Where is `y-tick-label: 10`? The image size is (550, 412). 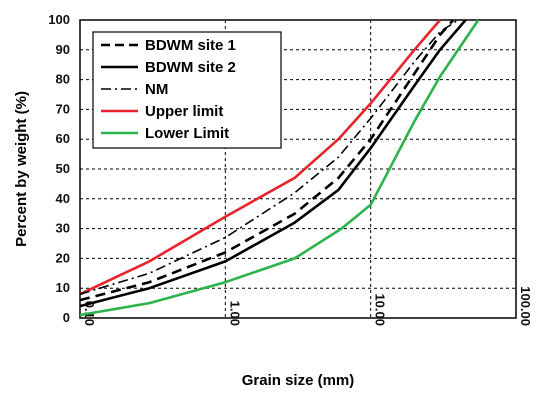 y-tick-label: 10 is located at coordinates (63, 287).